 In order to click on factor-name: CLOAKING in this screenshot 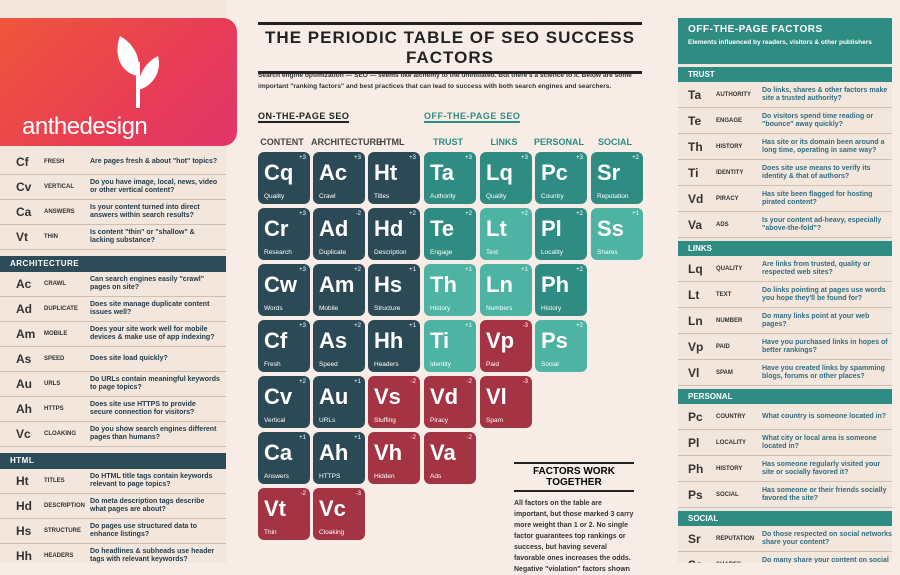, I will do `click(60, 434)`.